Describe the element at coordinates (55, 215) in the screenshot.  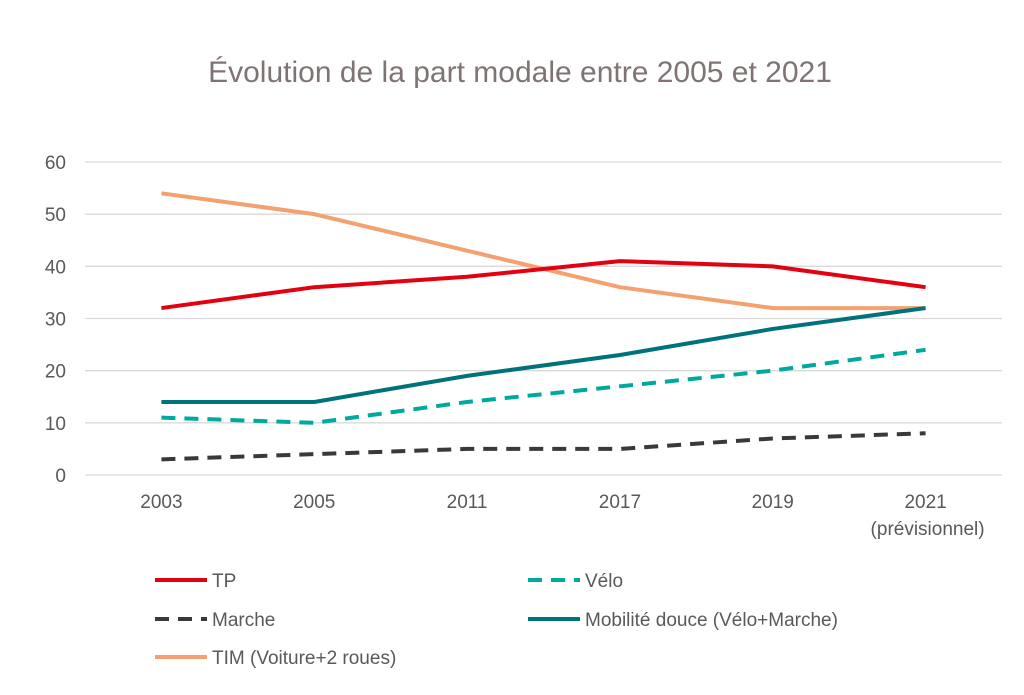
I see `y-tick-label: 50` at that location.